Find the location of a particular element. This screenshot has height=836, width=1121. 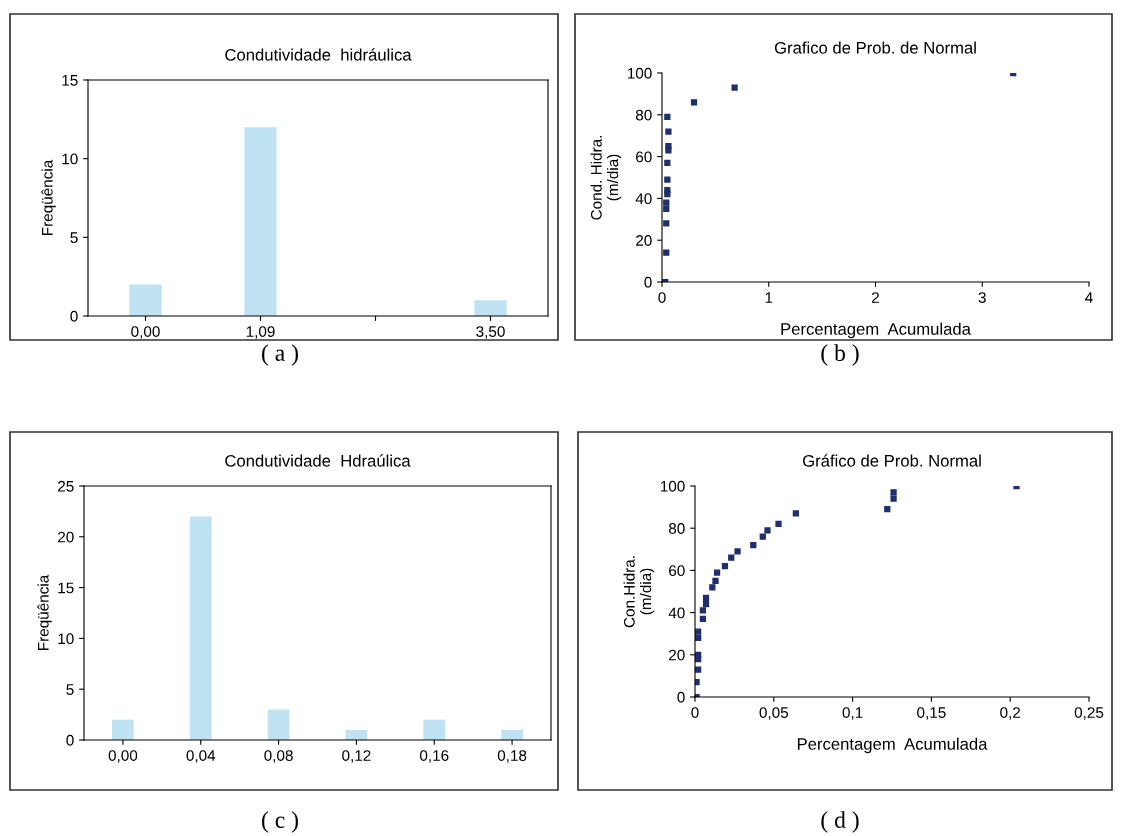

y-tick-label: 25 is located at coordinates (66, 486).